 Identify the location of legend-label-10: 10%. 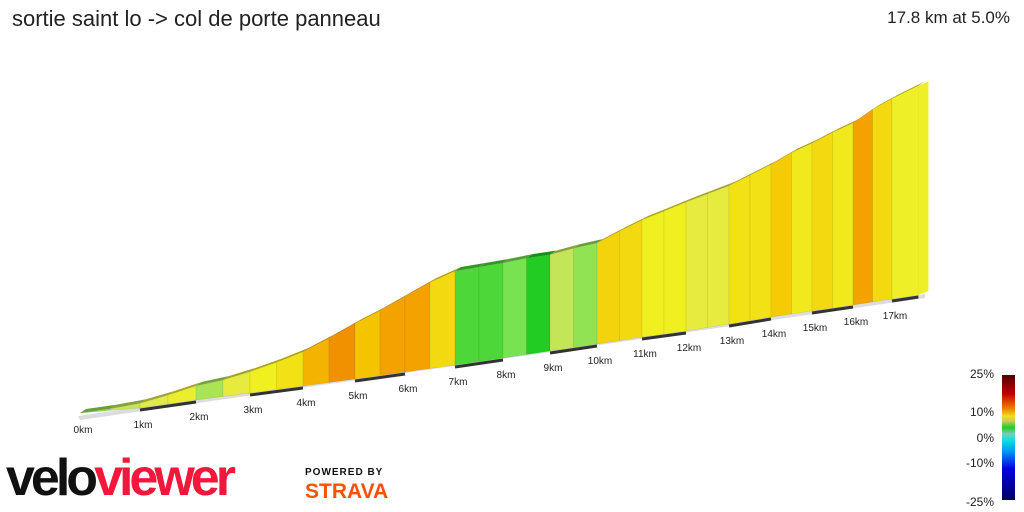
(981, 412).